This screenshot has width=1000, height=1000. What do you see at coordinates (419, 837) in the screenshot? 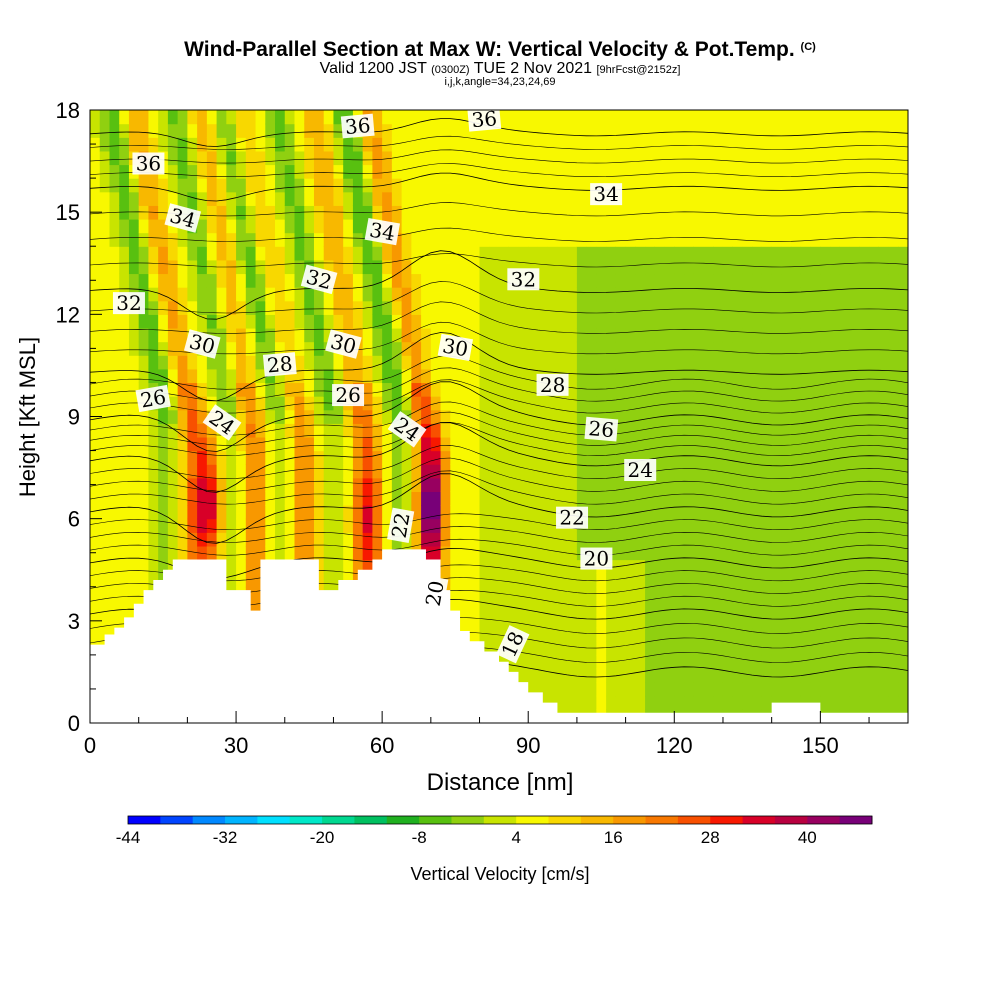
I see `colorbar-tick-label: -8` at bounding box center [419, 837].